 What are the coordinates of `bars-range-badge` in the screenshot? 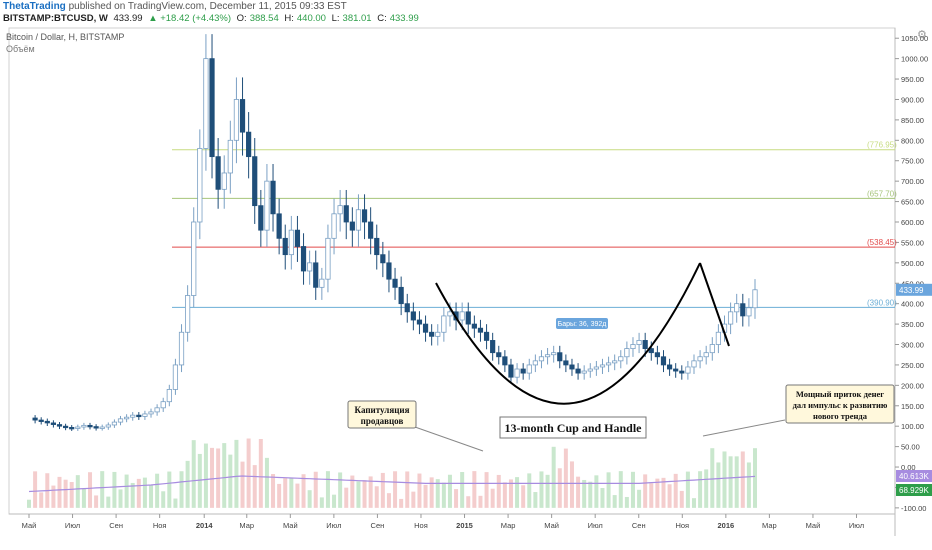 It's located at (582, 323).